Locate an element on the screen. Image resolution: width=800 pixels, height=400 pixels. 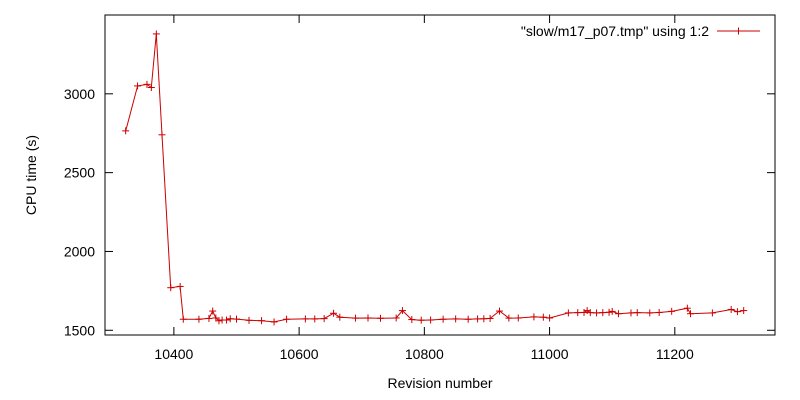
x-tick-label-10400: 10400 is located at coordinates (173, 354).